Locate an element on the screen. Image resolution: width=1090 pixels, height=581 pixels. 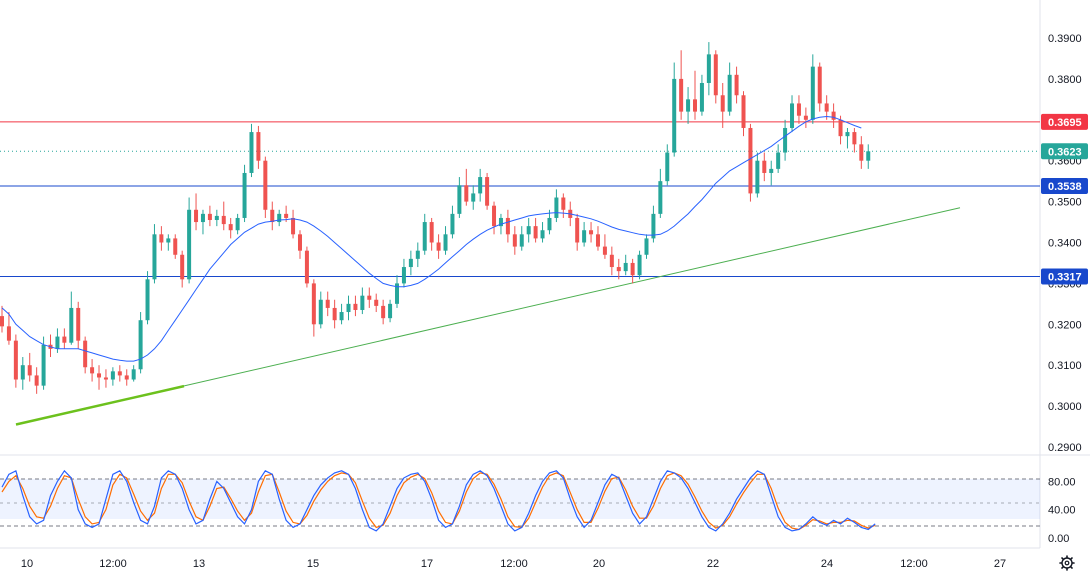
stoch-tick-label: 40.00 is located at coordinates (1062, 511).